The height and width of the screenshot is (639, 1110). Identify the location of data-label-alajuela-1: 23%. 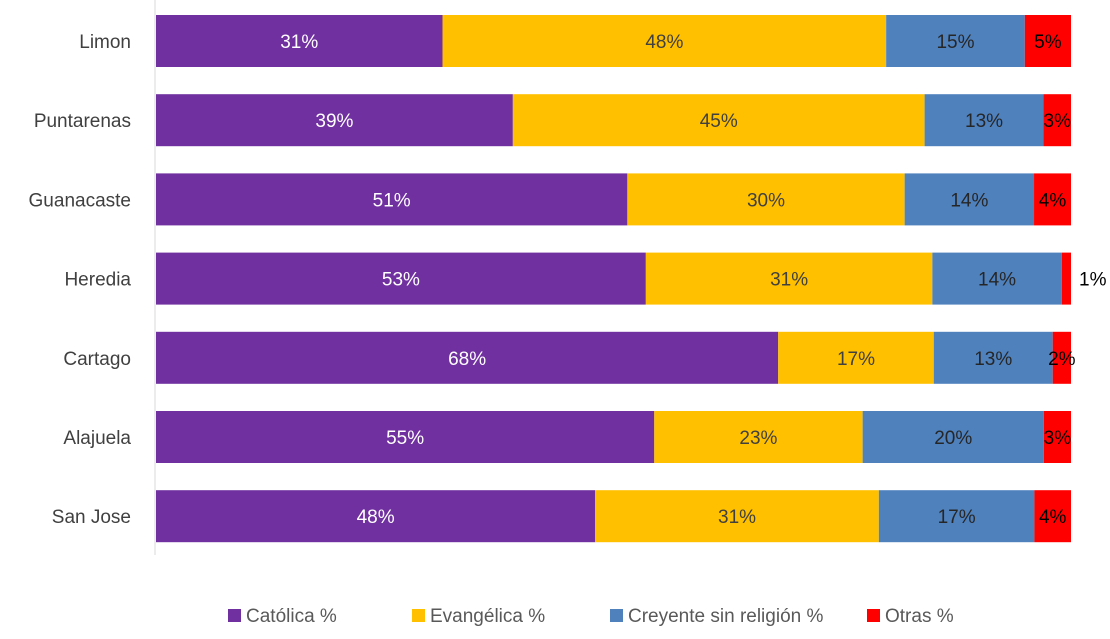
(758, 438).